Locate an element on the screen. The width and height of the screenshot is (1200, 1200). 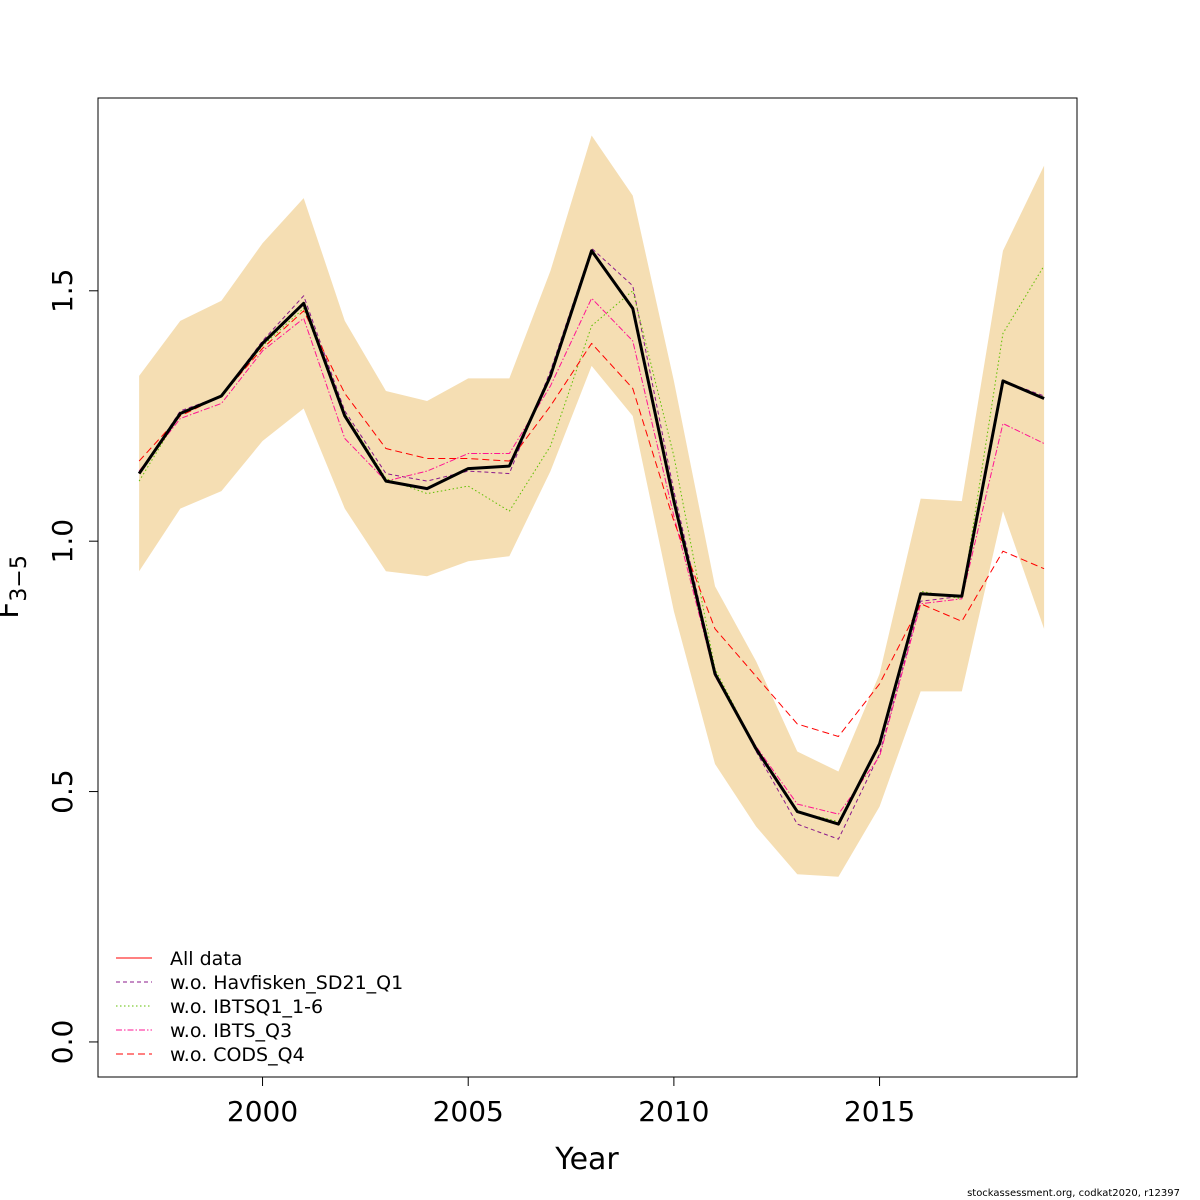
legend-label-1: w.o. Havfisken_SD21_Q1 is located at coordinates (286, 983).